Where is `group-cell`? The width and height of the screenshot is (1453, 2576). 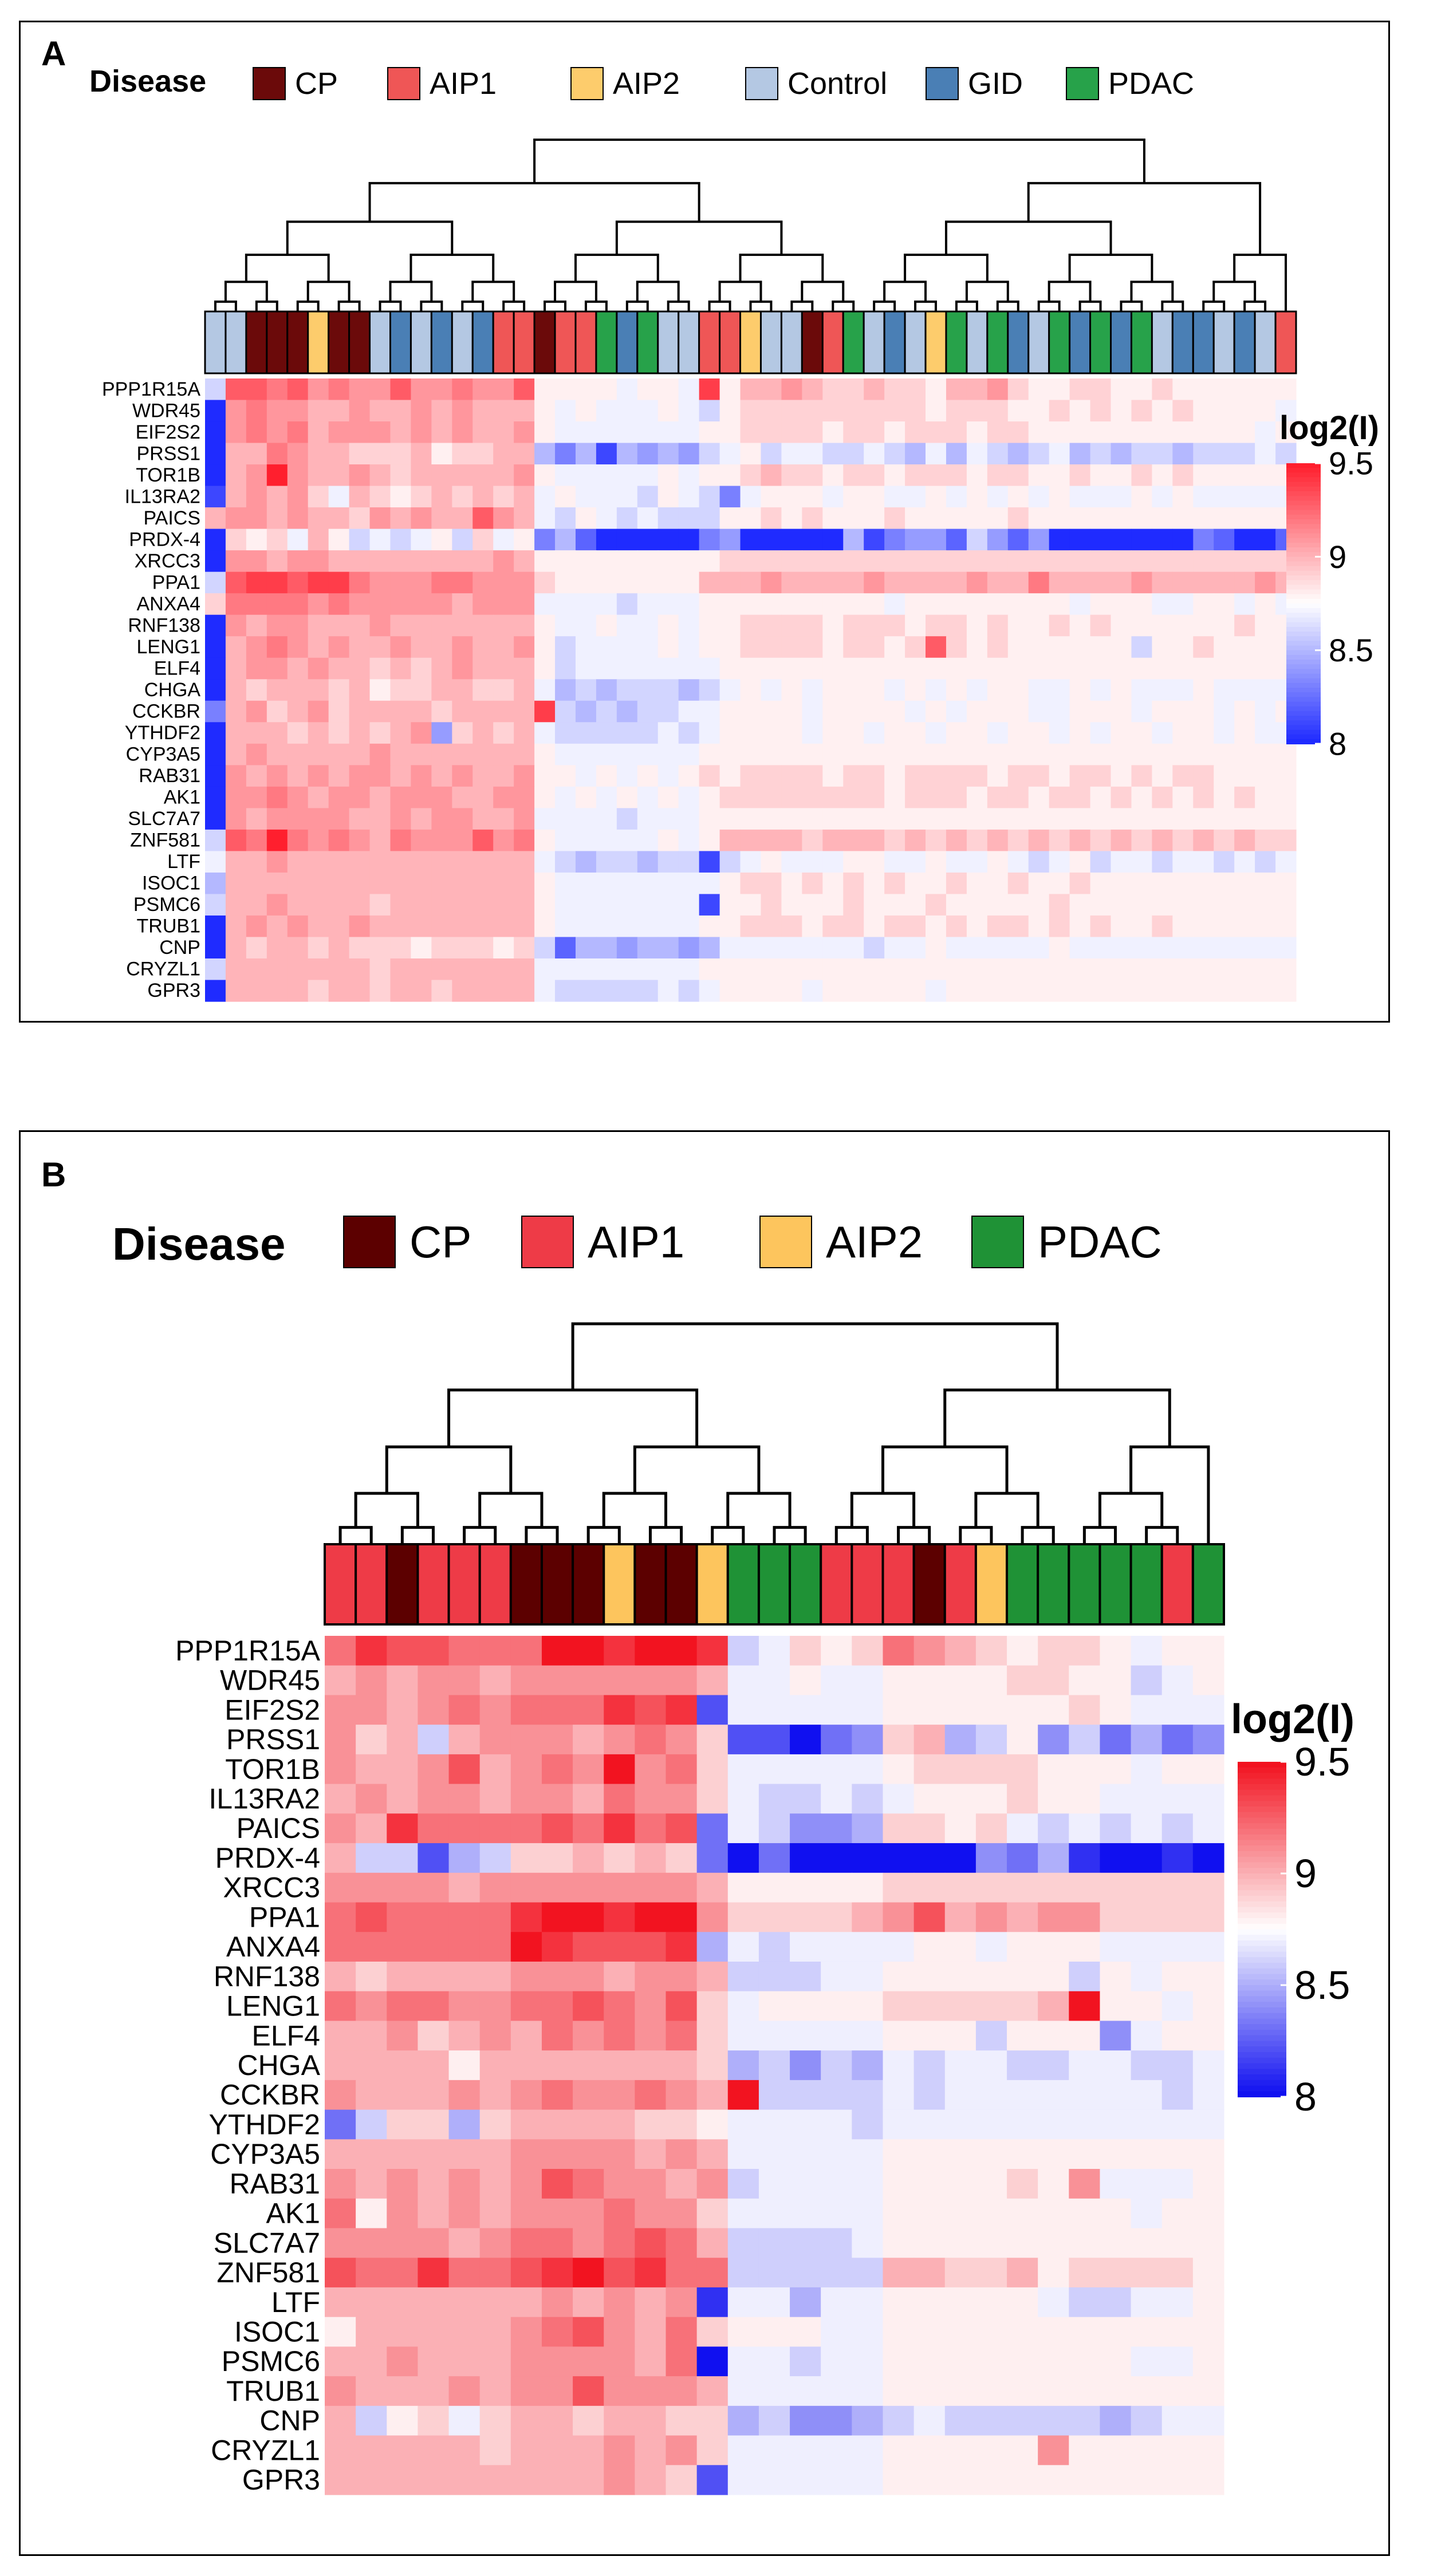
group-cell is located at coordinates (1223, 342).